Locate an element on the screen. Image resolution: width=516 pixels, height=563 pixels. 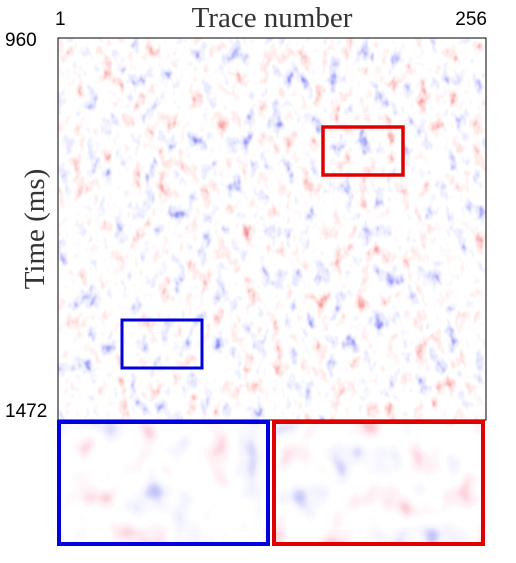
x-axis-title: Trace number is located at coordinates (272, 18).